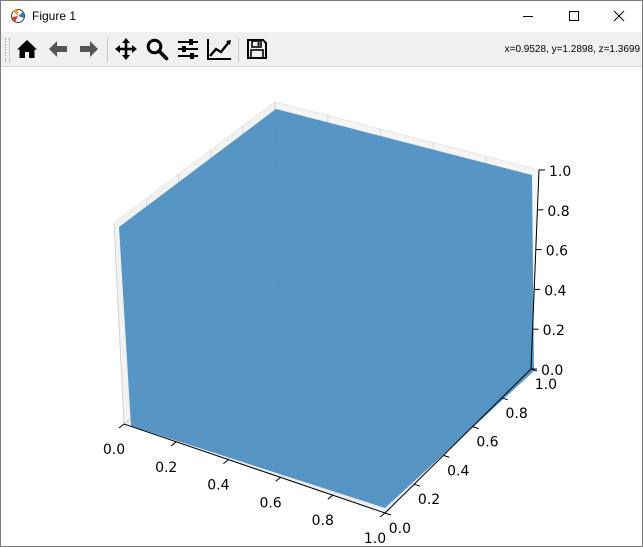  I want to click on maximize-button, so click(574, 16).